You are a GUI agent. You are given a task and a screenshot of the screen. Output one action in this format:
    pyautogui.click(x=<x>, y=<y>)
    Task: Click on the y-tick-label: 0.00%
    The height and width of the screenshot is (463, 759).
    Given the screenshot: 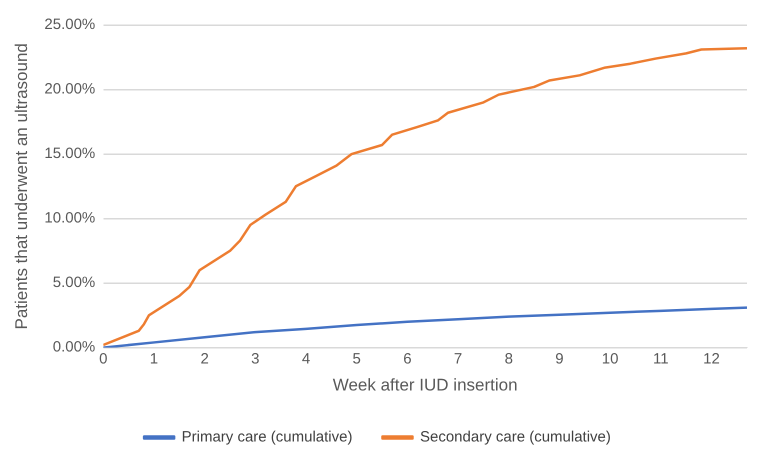 What is the action you would take?
    pyautogui.click(x=74, y=347)
    